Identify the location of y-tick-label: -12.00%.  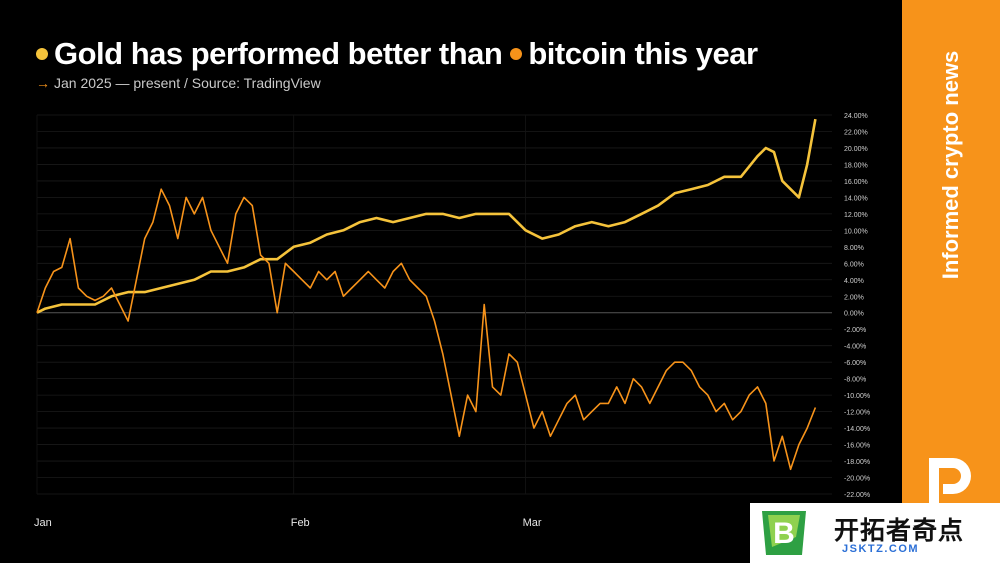
(857, 413).